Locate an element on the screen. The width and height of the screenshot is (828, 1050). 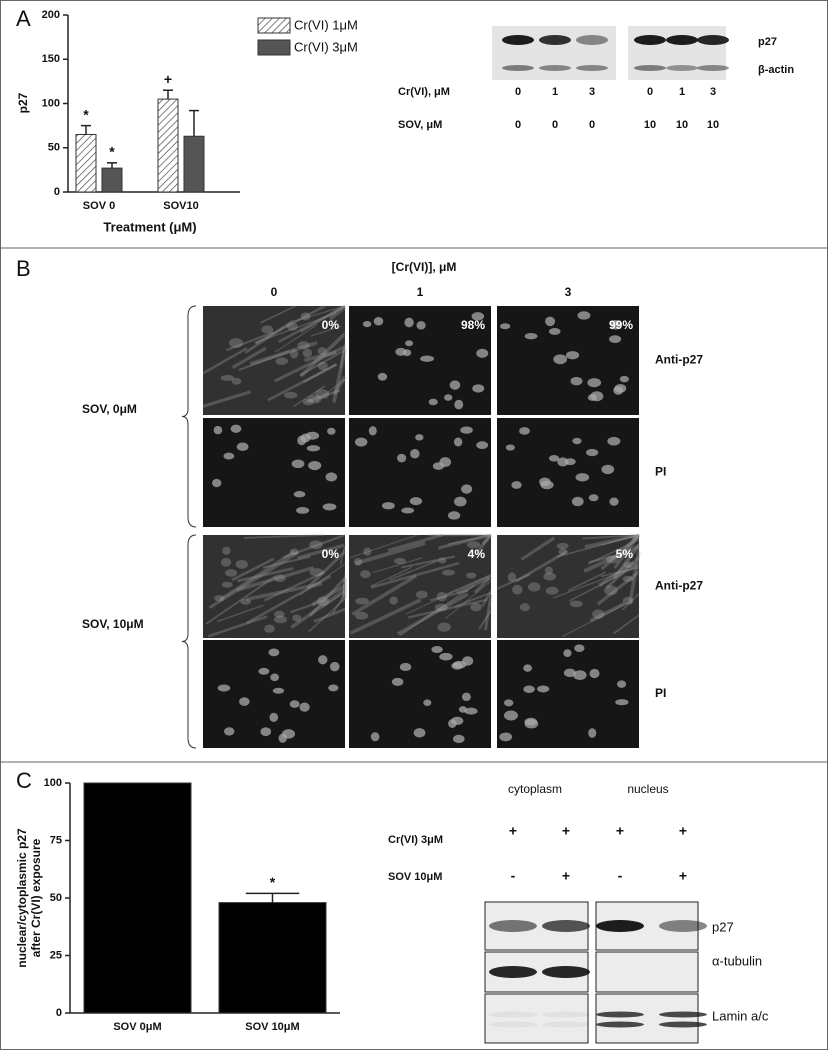
panel-title: [Cr(VI)], μM is located at coordinates (424, 267).